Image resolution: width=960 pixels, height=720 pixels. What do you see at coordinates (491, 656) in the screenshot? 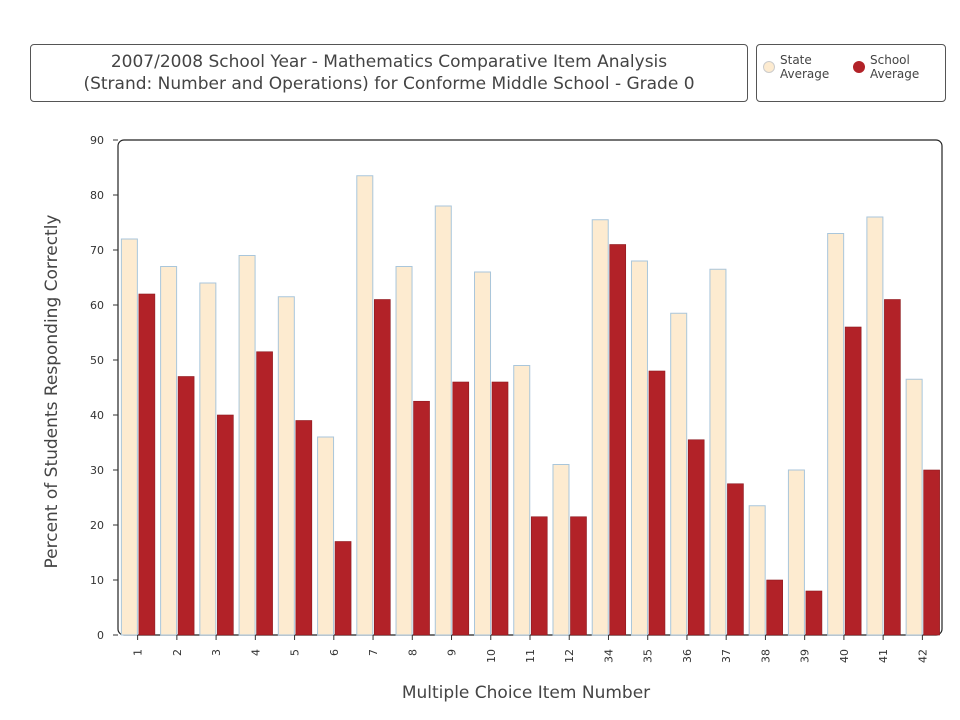
I see `x-tick-label: 10` at bounding box center [491, 656].